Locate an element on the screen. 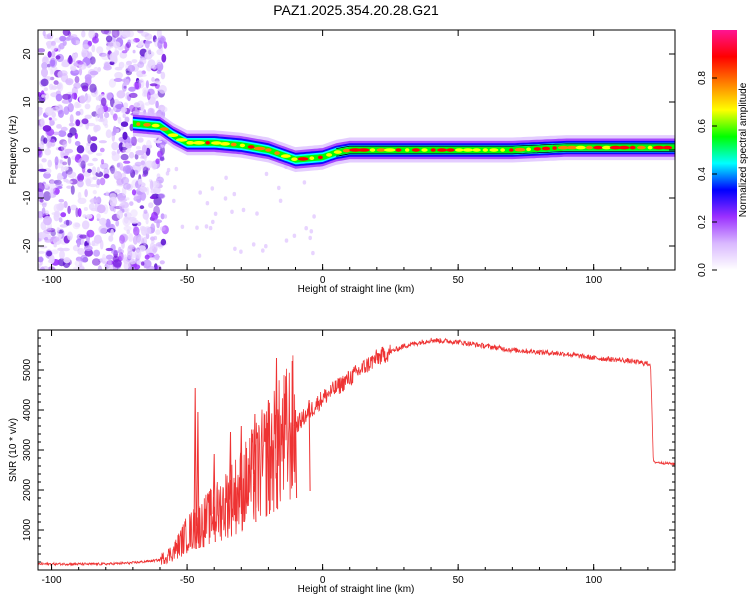 This screenshot has width=750, height=600. figure-title: PAZ1.2025.354.20.28.G21 is located at coordinates (356, 10).